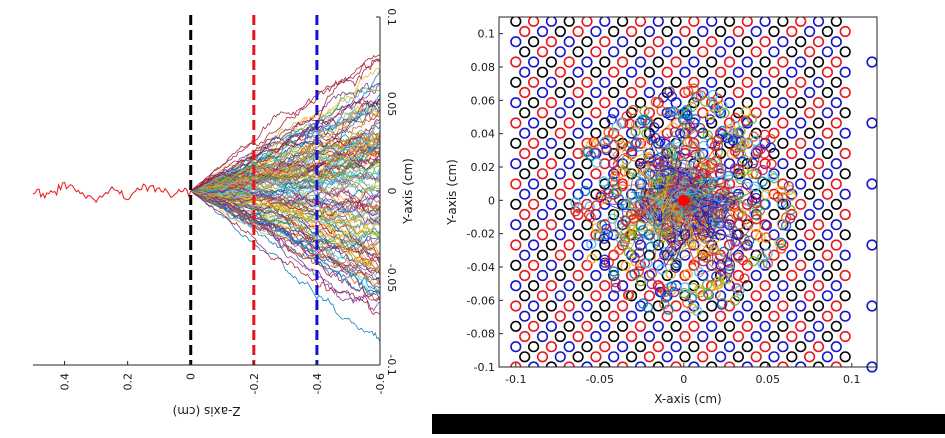 The image size is (945, 438). Describe the element at coordinates (207, 411) in the screenshot. I see `z-axis-label: Z-axis (cm)` at that location.